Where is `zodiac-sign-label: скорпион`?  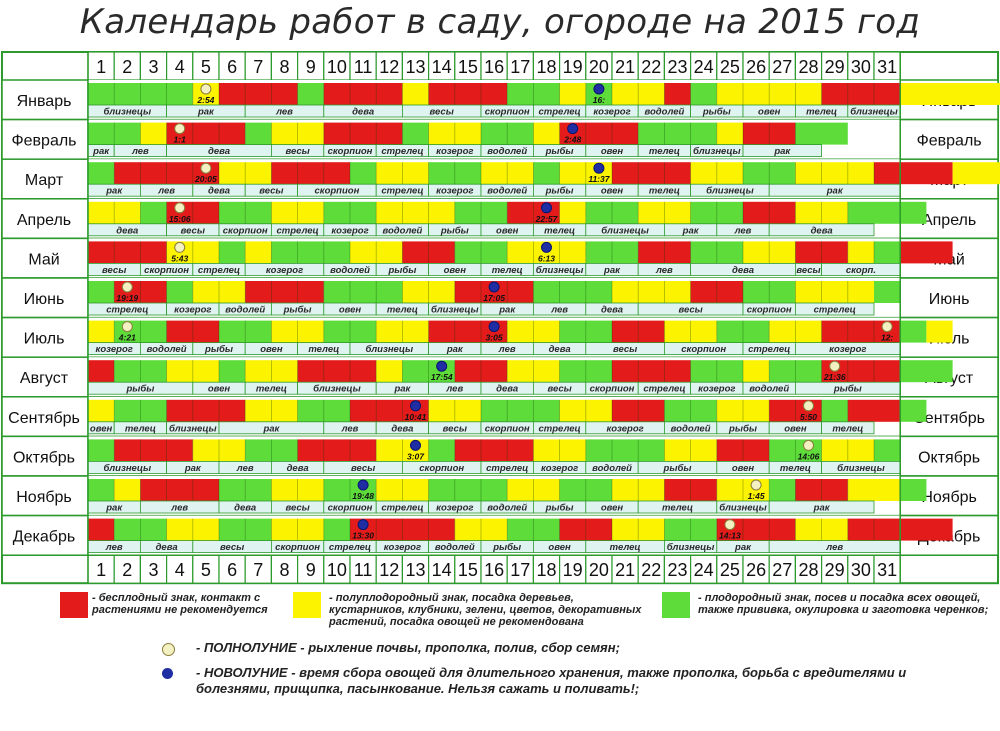 zodiac-sign-label: скорпион is located at coordinates (703, 349).